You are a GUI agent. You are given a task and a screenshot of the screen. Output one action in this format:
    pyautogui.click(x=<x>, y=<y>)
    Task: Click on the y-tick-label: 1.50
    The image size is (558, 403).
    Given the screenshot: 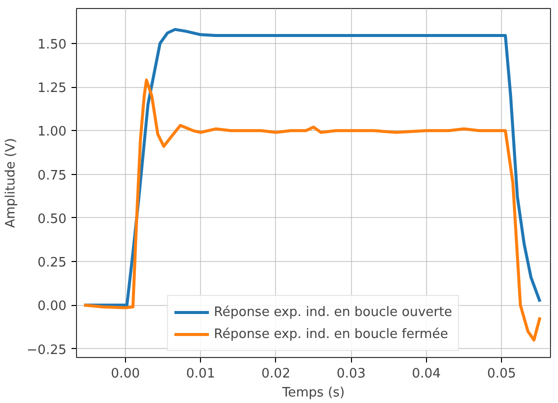 What is the action you would take?
    pyautogui.click(x=52, y=44)
    